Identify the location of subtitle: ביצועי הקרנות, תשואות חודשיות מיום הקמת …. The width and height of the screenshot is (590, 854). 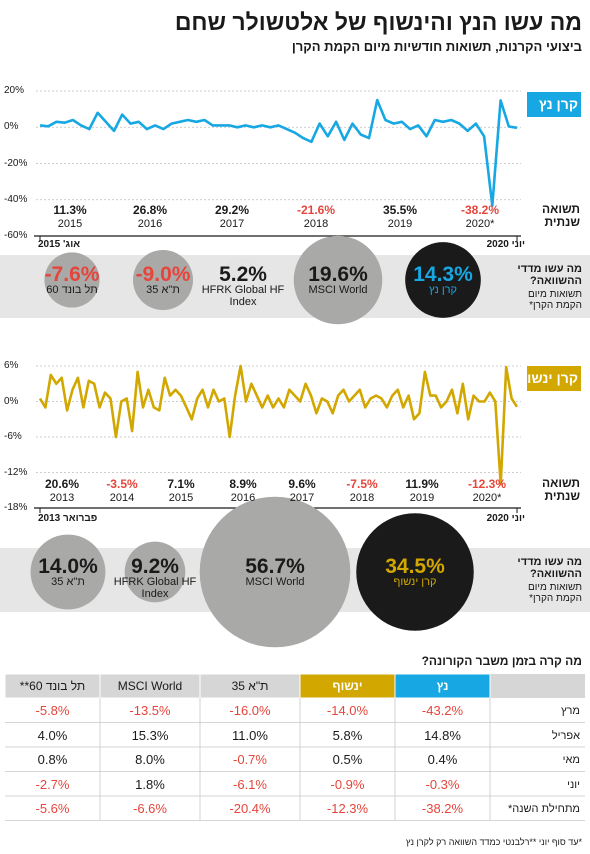
(436, 46).